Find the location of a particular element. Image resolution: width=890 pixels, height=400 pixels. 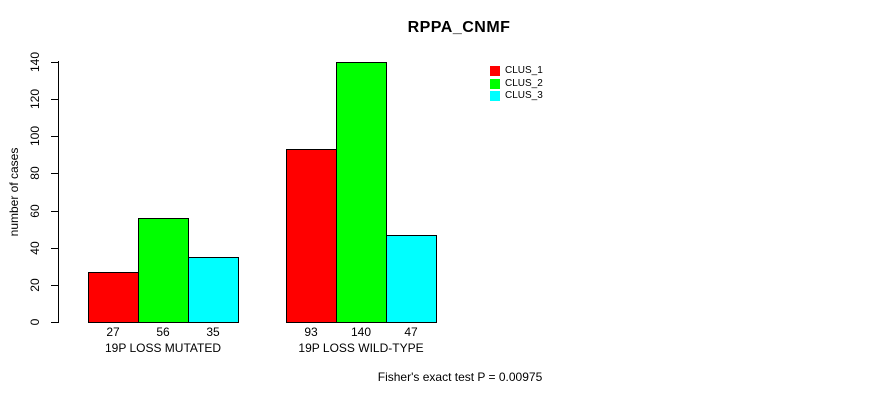

bar-value-label: 47 is located at coordinates (411, 332).